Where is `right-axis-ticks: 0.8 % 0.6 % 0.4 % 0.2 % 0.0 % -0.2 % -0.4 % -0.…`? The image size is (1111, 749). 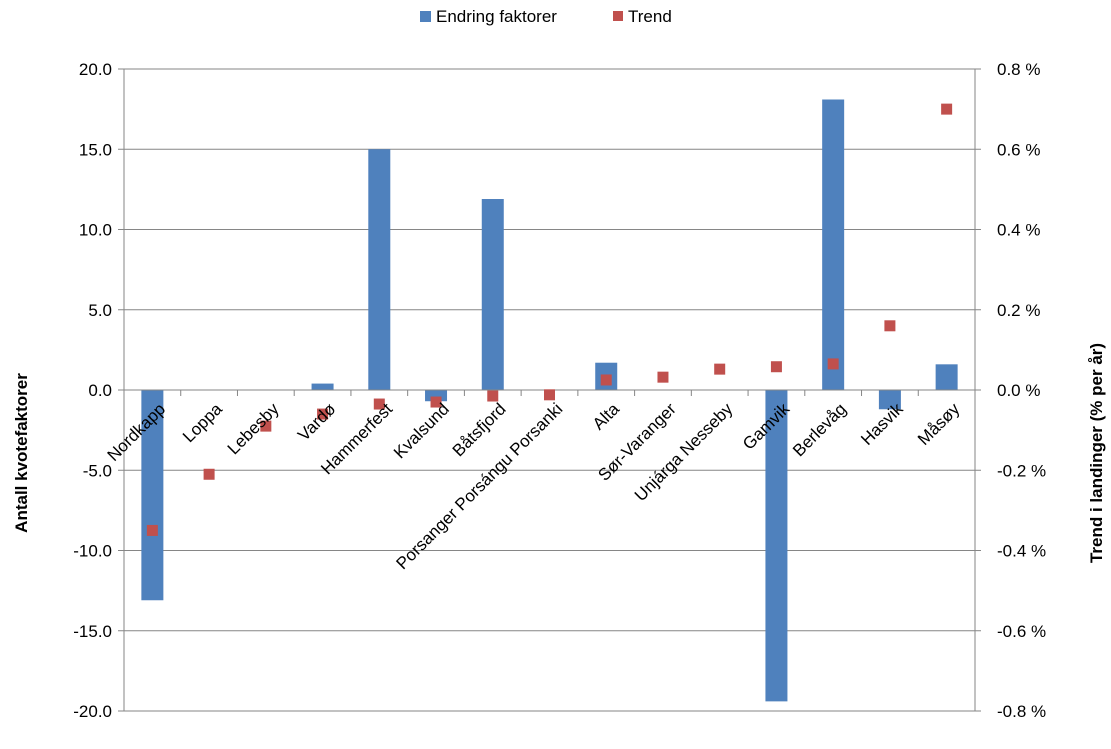
right-axis-ticks: 0.8 % 0.6 % 0.4 % 0.2 % 0.0 % -0.2 % -0.4 % -0.… is located at coordinates (1021, 390).